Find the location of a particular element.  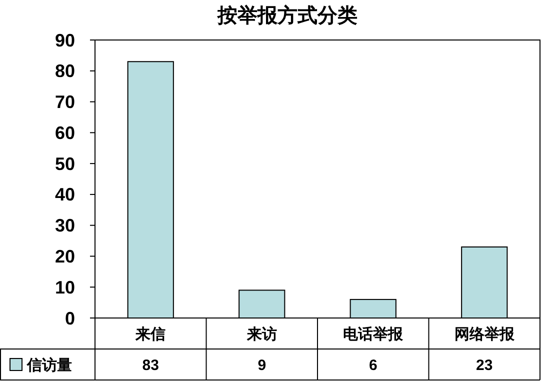

y-tick-label: 20 is located at coordinates (64, 256).